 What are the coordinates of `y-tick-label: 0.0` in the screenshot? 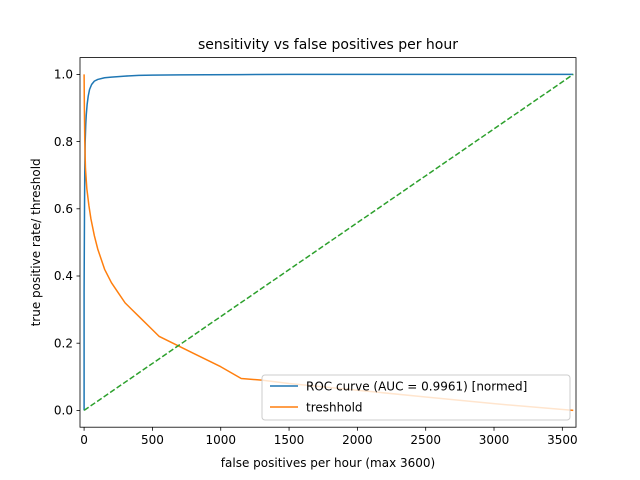 It's located at (63, 411).